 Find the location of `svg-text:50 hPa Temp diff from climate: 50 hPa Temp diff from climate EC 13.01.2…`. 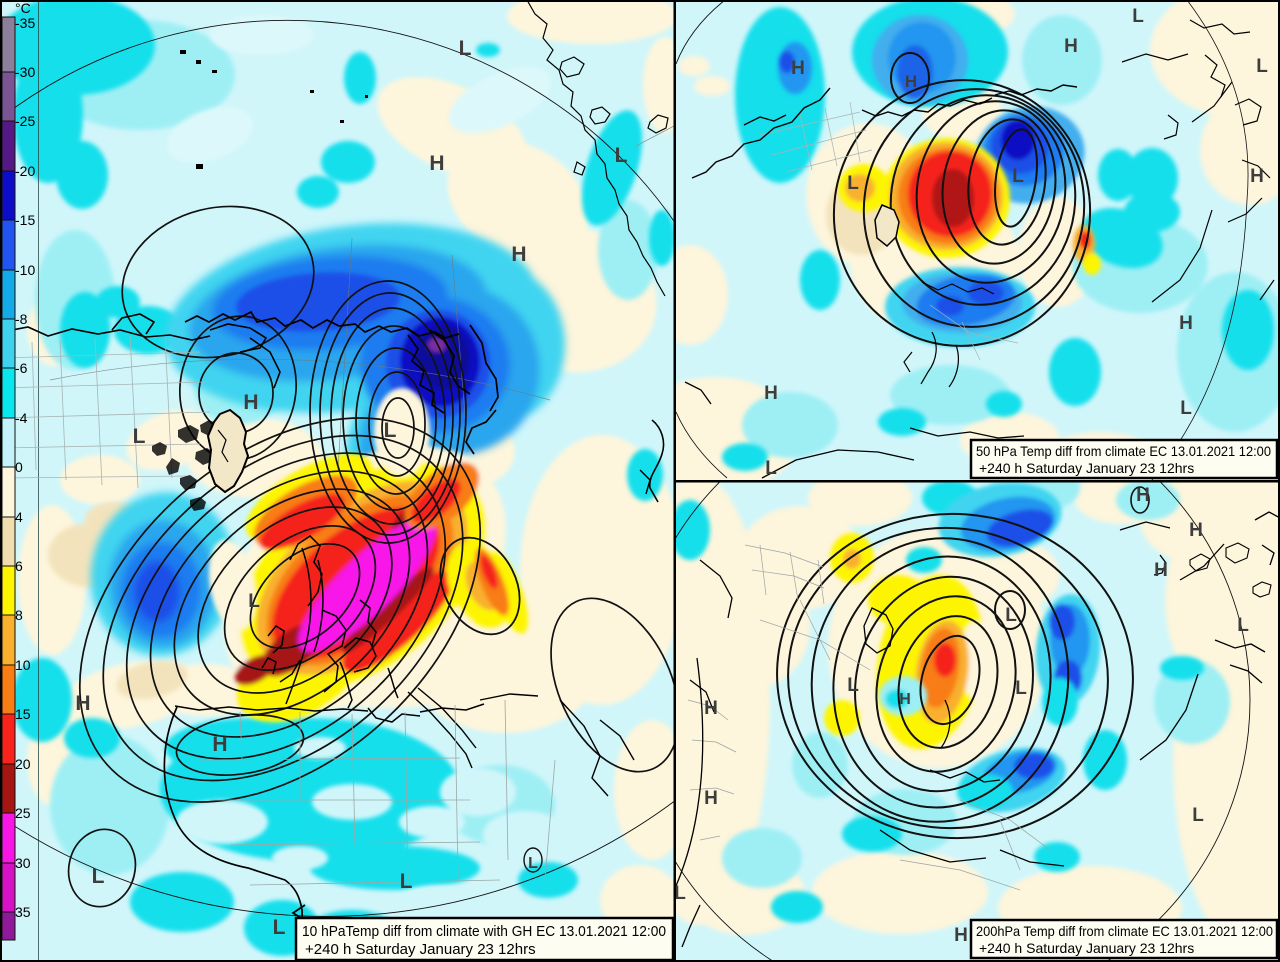

svg-text:50 hPa Temp diff from climate: 50 hPa Temp diff from climate EC 13.01.2… is located at coordinates (1123, 451).